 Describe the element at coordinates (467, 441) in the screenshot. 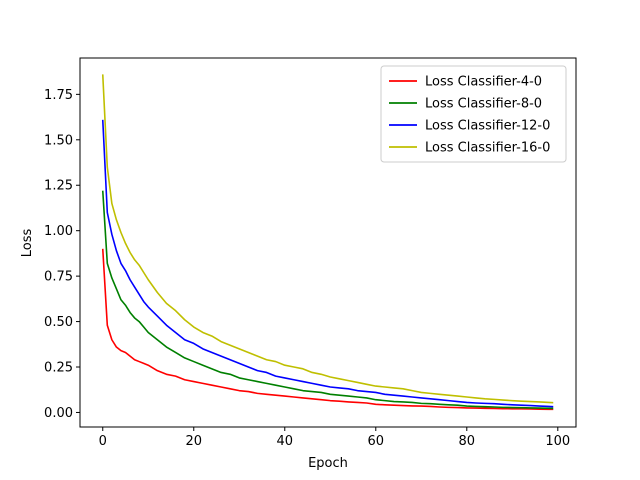

I see `x-tick-label: 80` at that location.